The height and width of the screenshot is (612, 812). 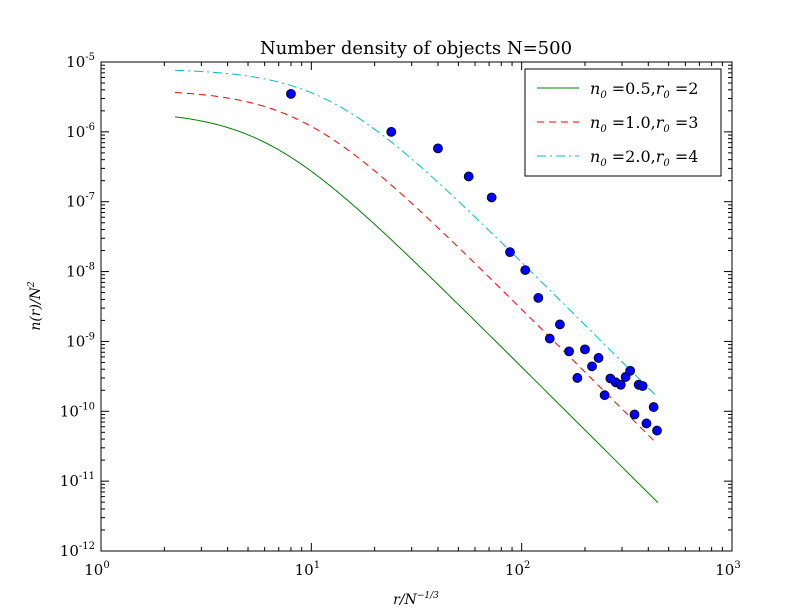 What do you see at coordinates (80, 61) in the screenshot?
I see `y-tick-label: 10⁻⁵` at bounding box center [80, 61].